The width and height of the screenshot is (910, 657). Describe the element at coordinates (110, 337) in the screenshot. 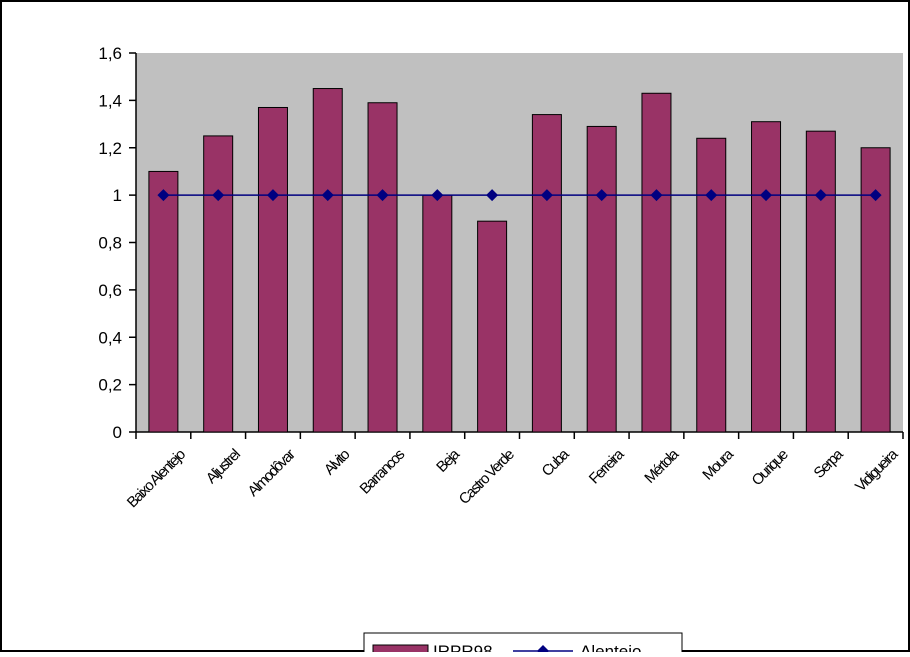

I see `y-tick-label: 0,4` at that location.